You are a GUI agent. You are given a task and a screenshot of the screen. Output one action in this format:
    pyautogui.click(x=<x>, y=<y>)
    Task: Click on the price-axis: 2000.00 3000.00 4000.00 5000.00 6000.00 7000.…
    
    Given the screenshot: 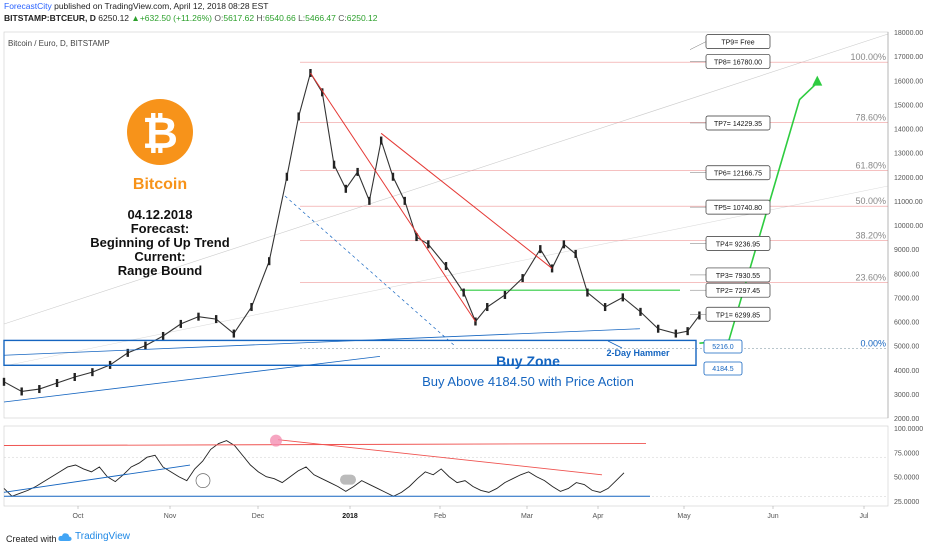 What is the action you would take?
    pyautogui.click(x=905, y=226)
    